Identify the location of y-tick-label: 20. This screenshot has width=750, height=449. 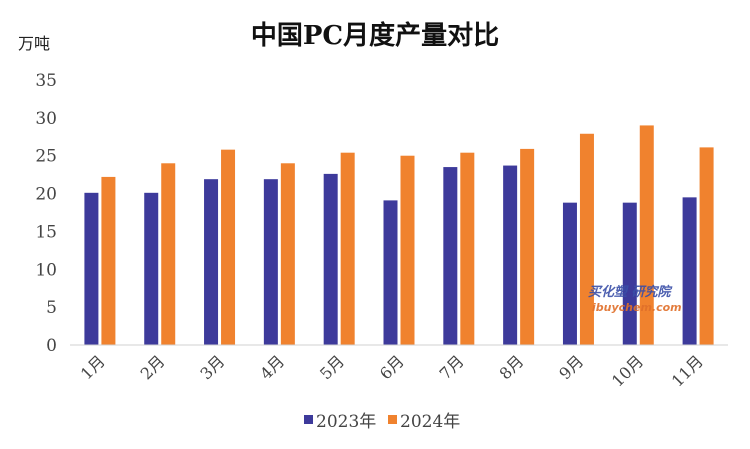
(46, 195).